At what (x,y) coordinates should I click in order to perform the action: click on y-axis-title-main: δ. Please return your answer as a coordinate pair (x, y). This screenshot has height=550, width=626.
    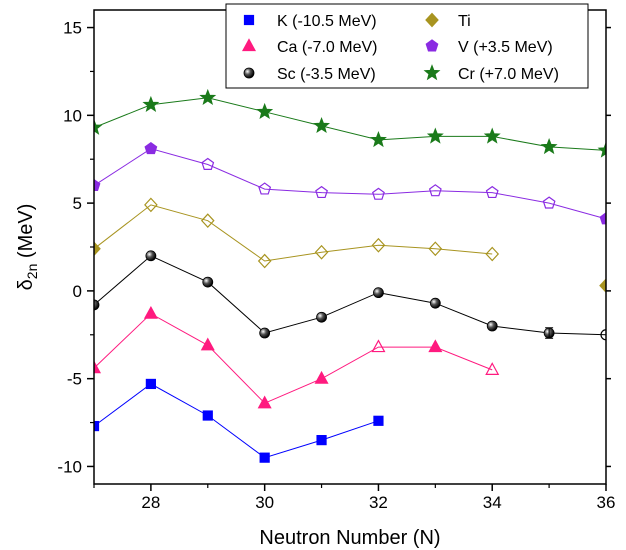
    Looking at the image, I should click on (26, 284).